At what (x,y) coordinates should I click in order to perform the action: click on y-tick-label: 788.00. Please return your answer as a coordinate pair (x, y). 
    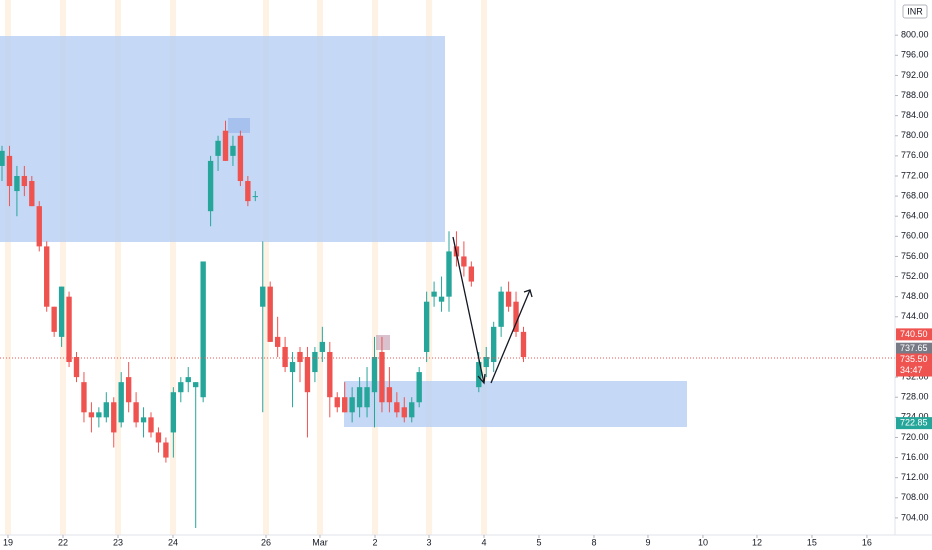
    Looking at the image, I should click on (915, 95).